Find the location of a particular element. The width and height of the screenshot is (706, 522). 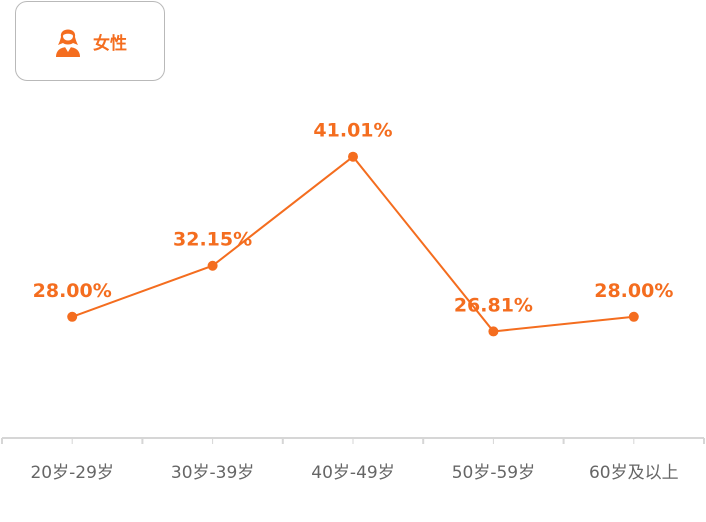

x-tick-label: 40岁-49岁 is located at coordinates (352, 473).